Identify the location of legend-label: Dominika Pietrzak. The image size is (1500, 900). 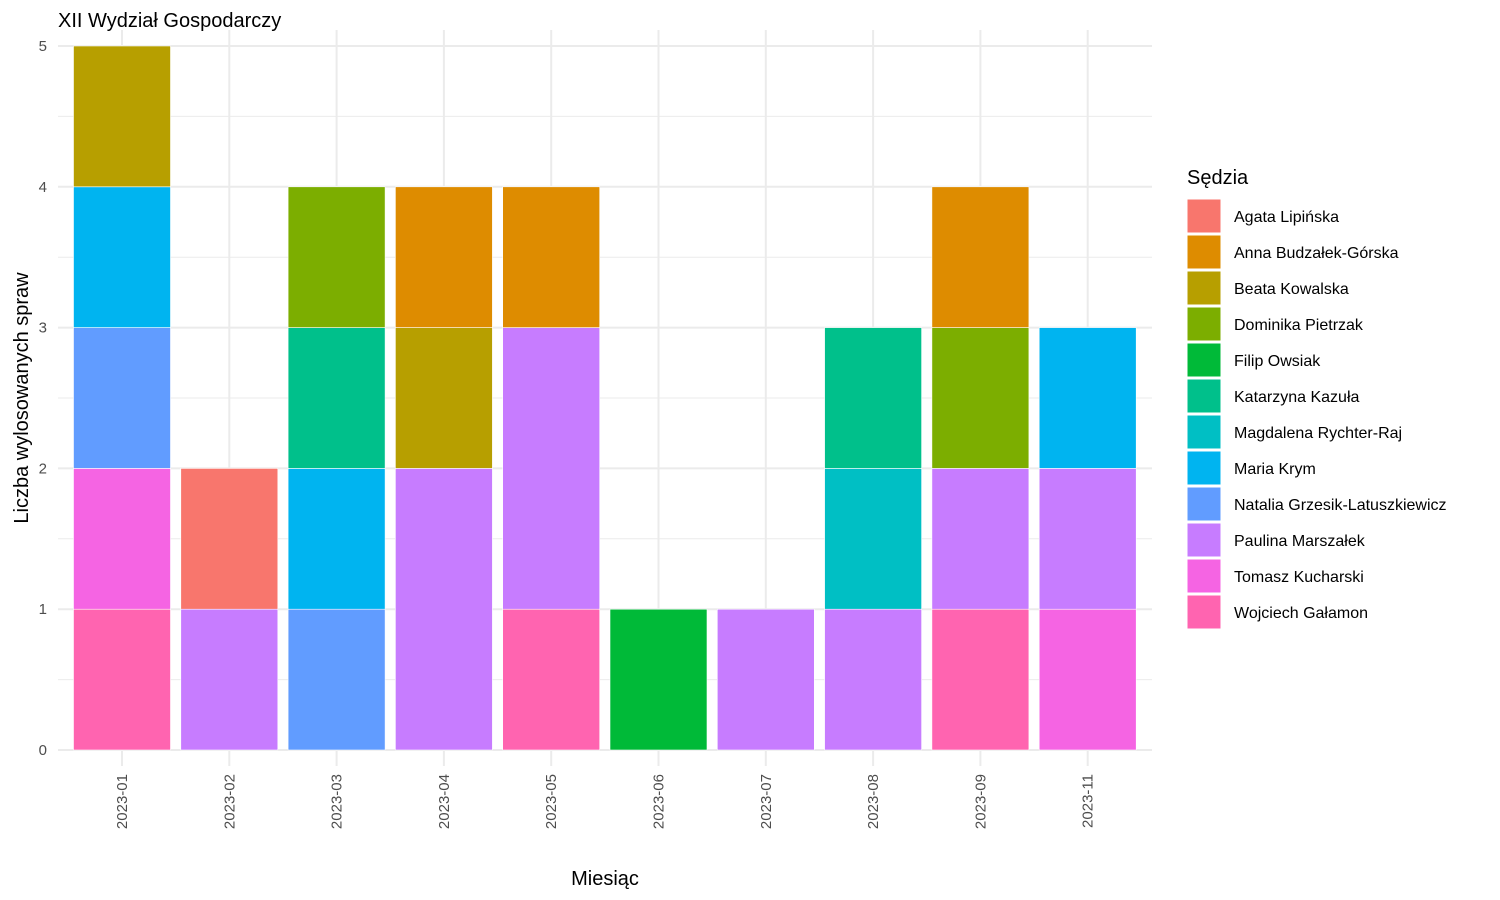
(1299, 325).